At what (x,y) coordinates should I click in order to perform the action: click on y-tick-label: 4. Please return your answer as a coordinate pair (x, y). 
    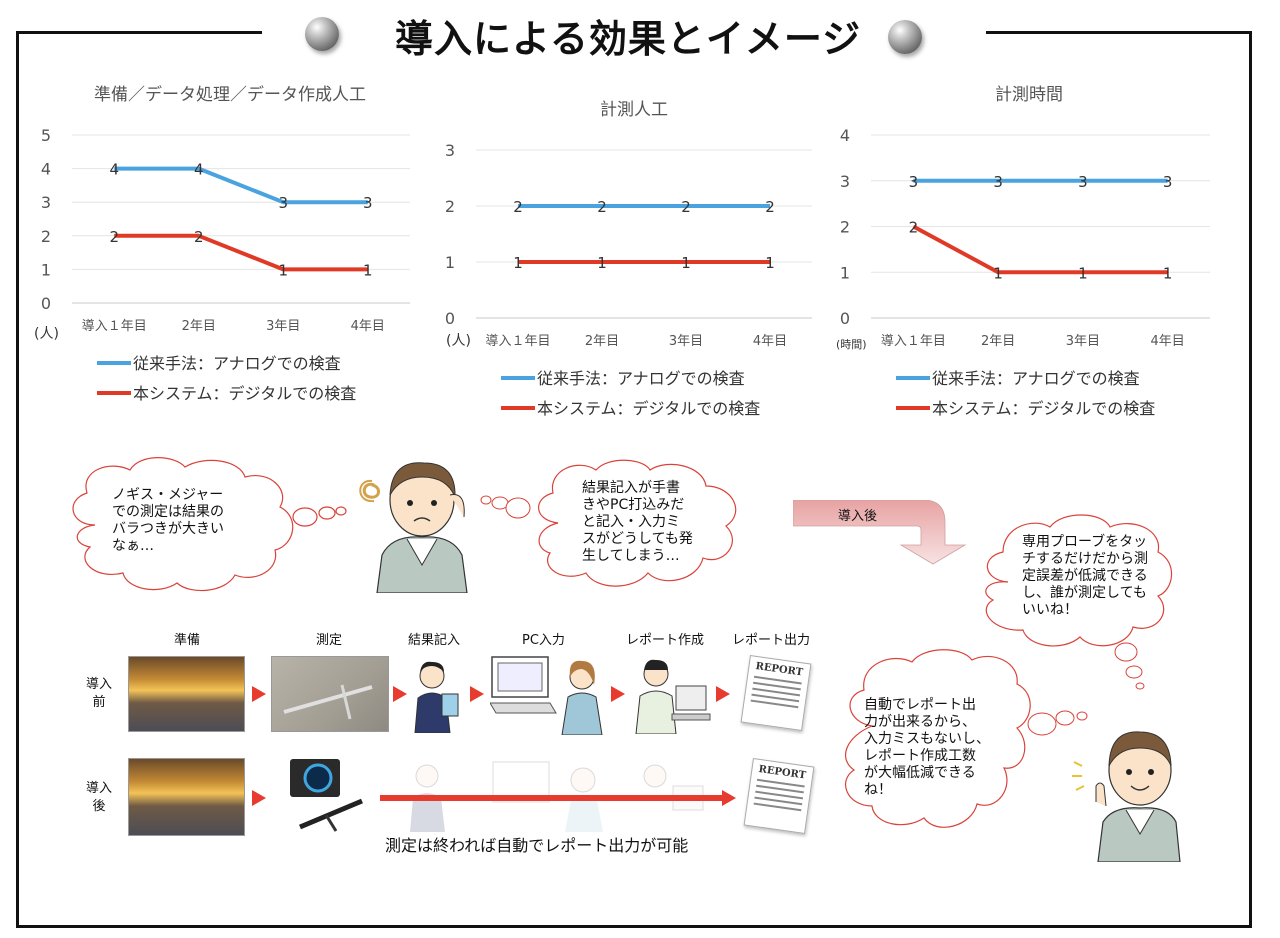
    Looking at the image, I should click on (46, 169).